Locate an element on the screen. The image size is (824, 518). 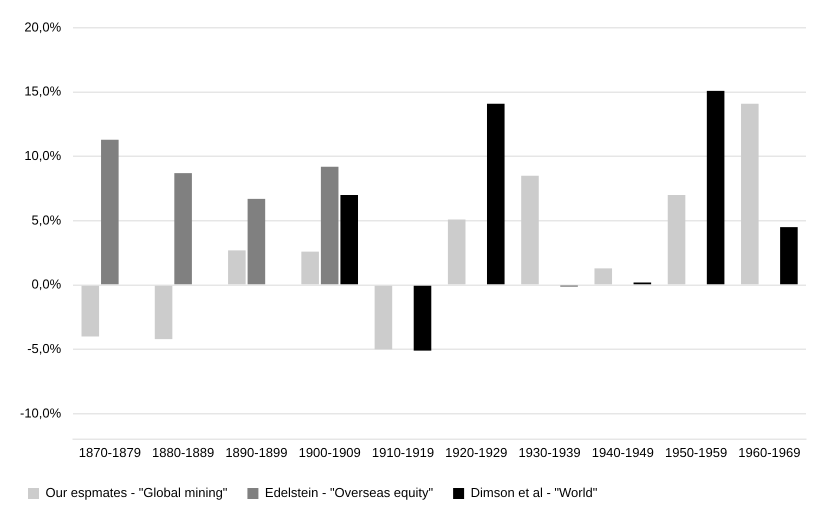
x-tick-label: 1930-1939 is located at coordinates (549, 452).